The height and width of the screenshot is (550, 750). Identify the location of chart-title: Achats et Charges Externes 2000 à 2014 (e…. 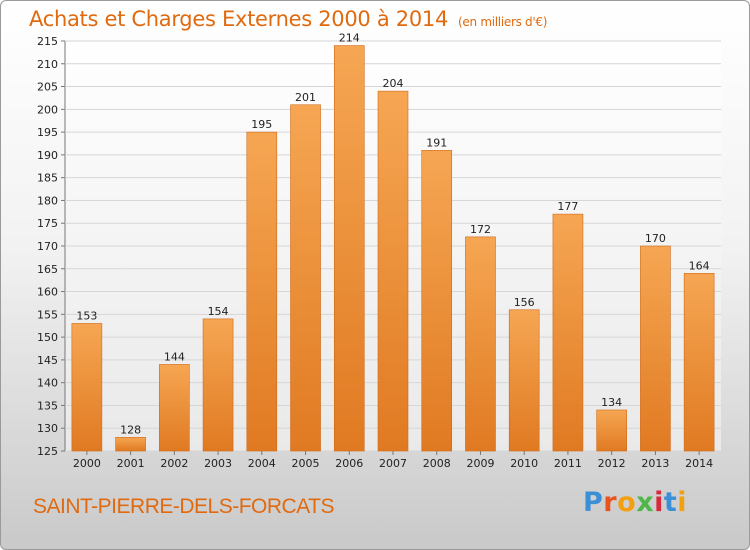
(288, 19).